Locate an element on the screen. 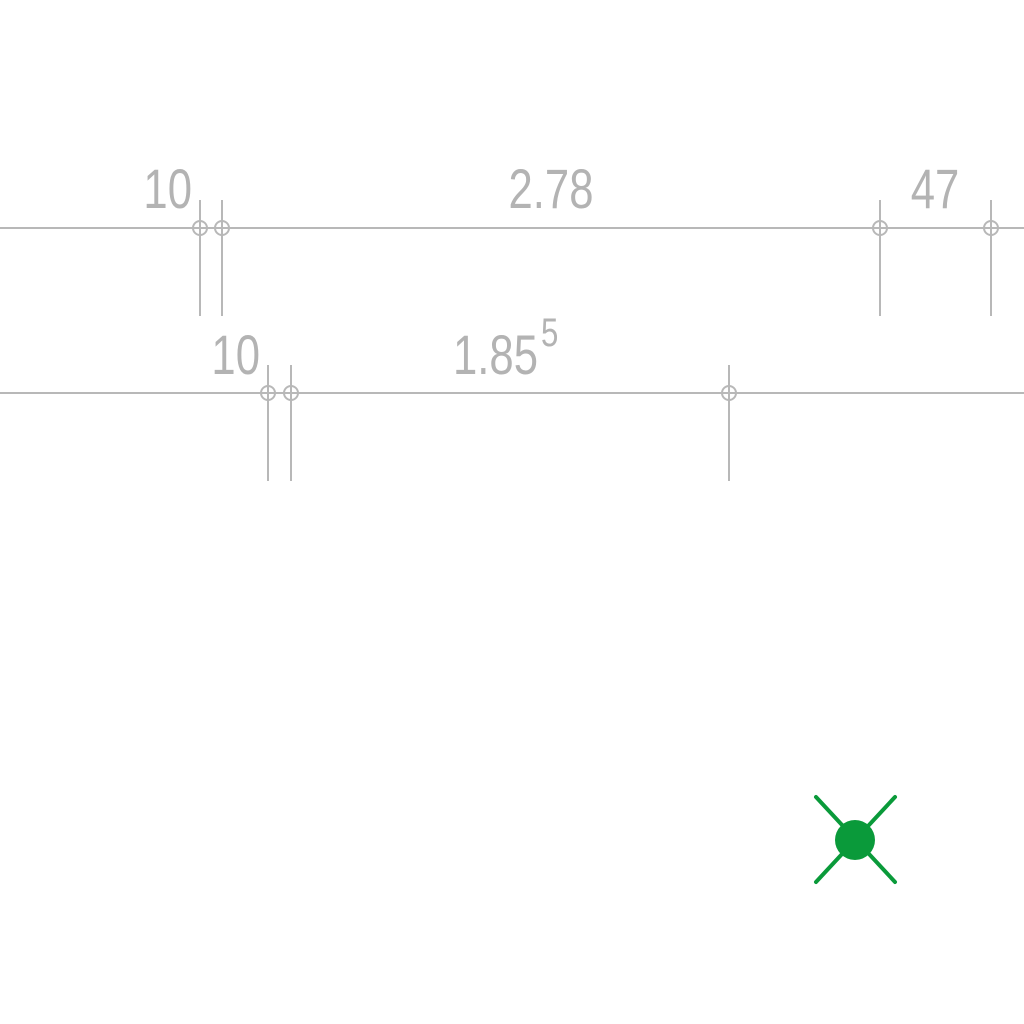  marker-center-dot is located at coordinates (855, 840).